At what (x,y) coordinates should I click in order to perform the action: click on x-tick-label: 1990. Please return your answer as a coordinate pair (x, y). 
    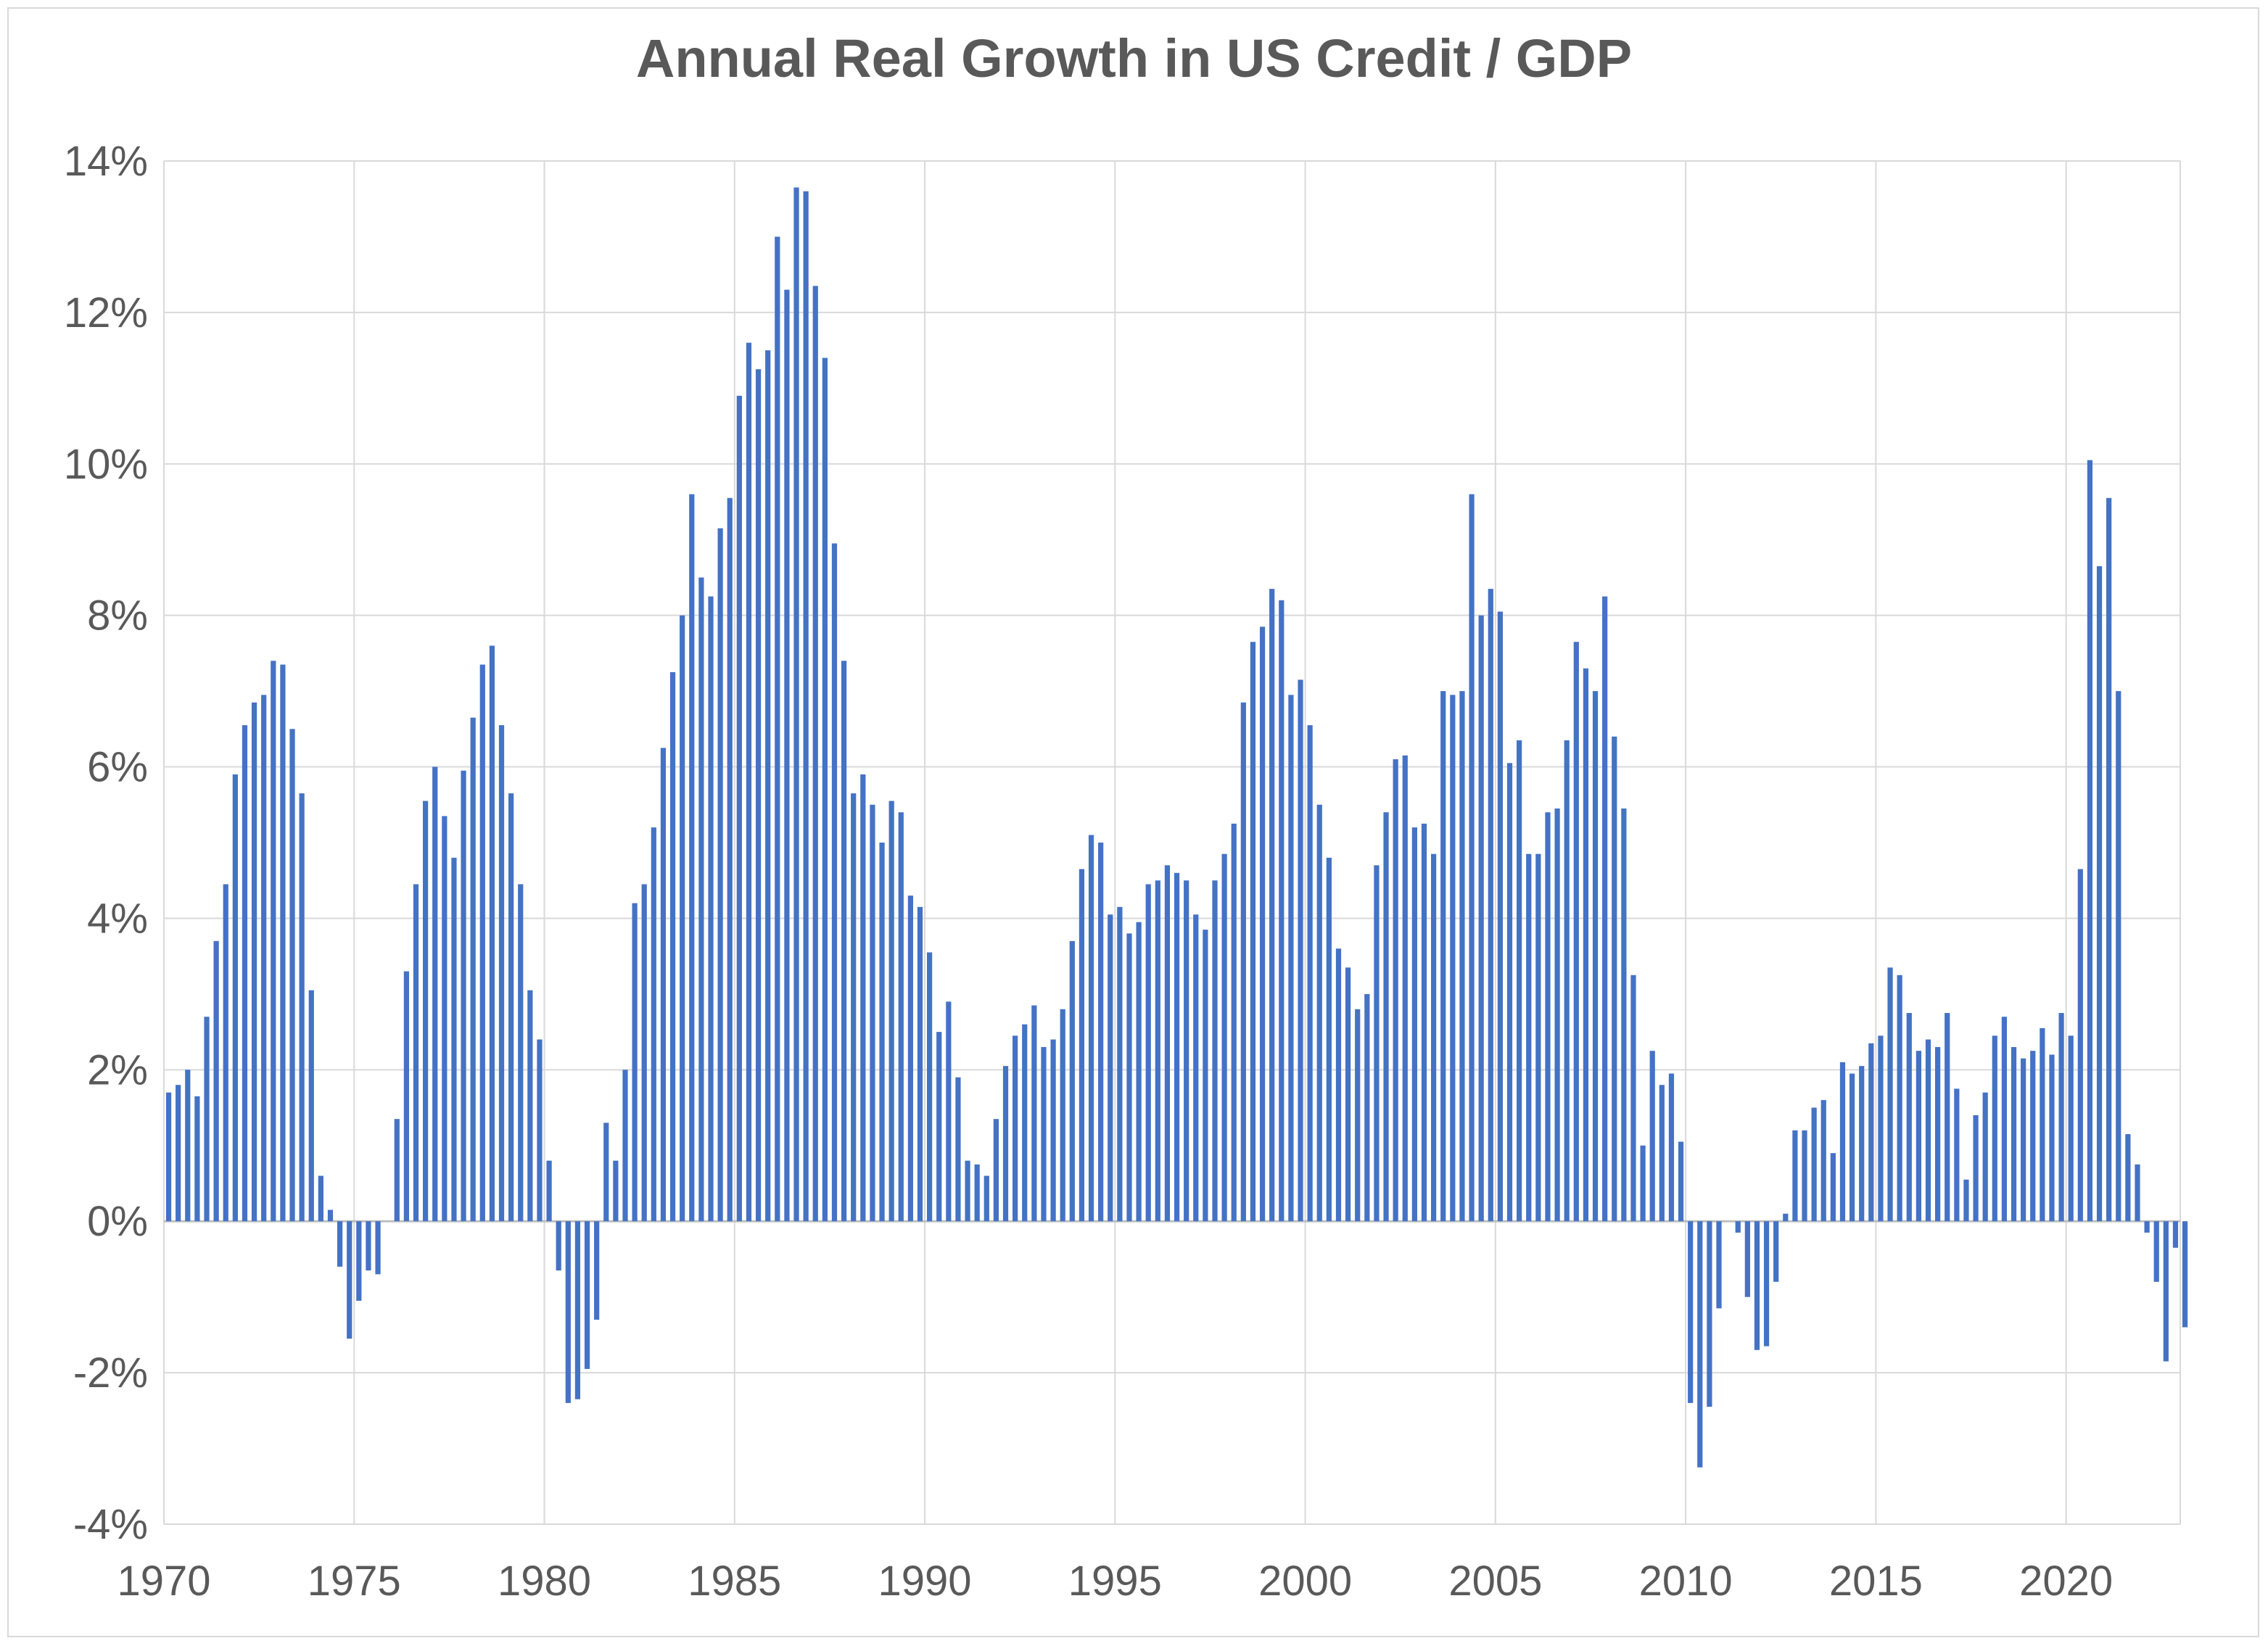
    Looking at the image, I should click on (925, 1582).